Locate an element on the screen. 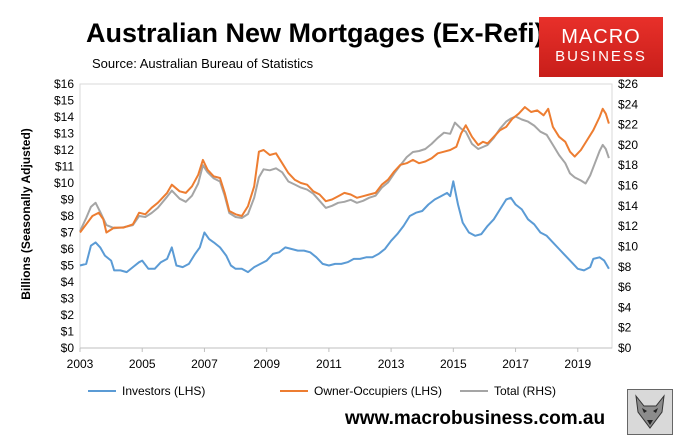  y-left-tick-label: $3 is located at coordinates (68, 299).